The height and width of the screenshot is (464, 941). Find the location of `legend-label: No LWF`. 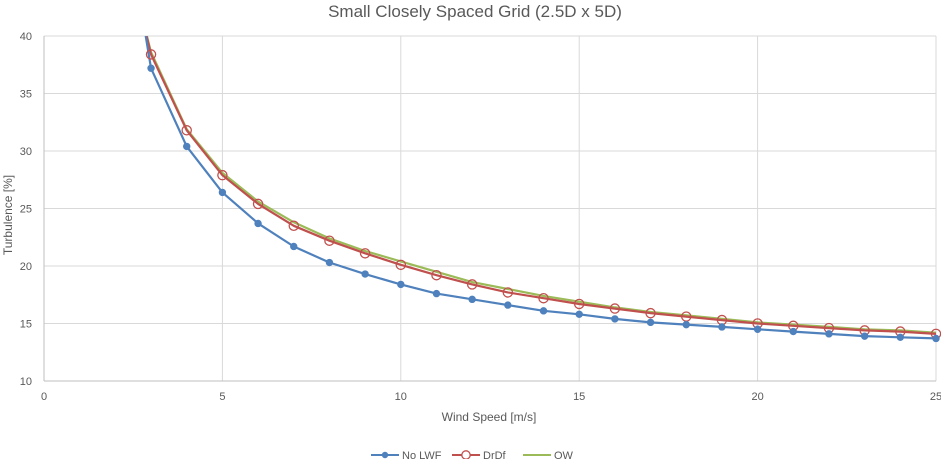

legend-label: No LWF is located at coordinates (422, 454).